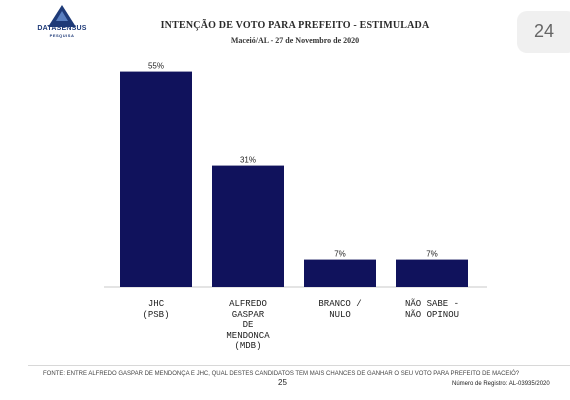 The width and height of the screenshot is (570, 400). Describe the element at coordinates (432, 254) in the screenshot. I see `data-label-4: 7%` at that location.